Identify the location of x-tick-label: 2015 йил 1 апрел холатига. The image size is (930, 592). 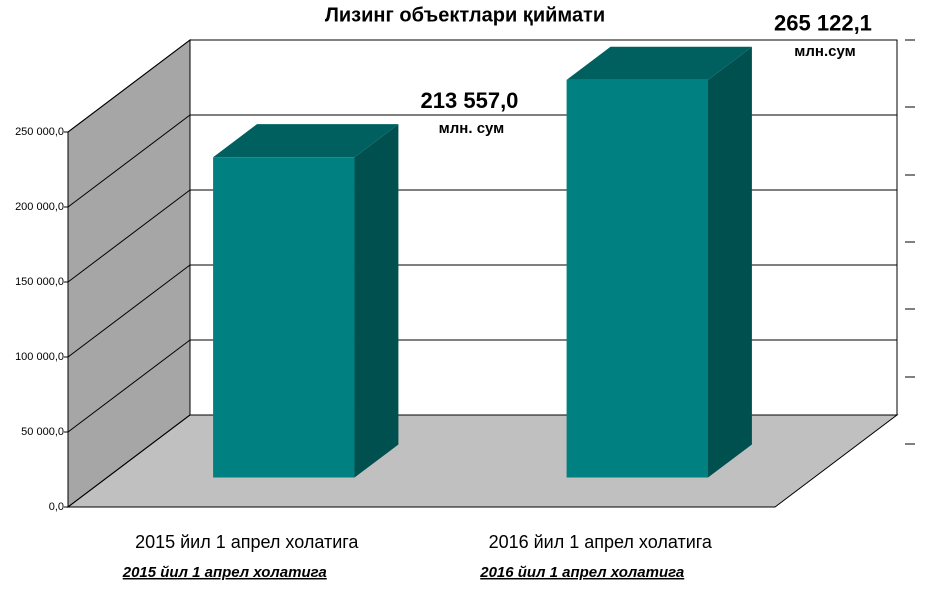
(247, 542).